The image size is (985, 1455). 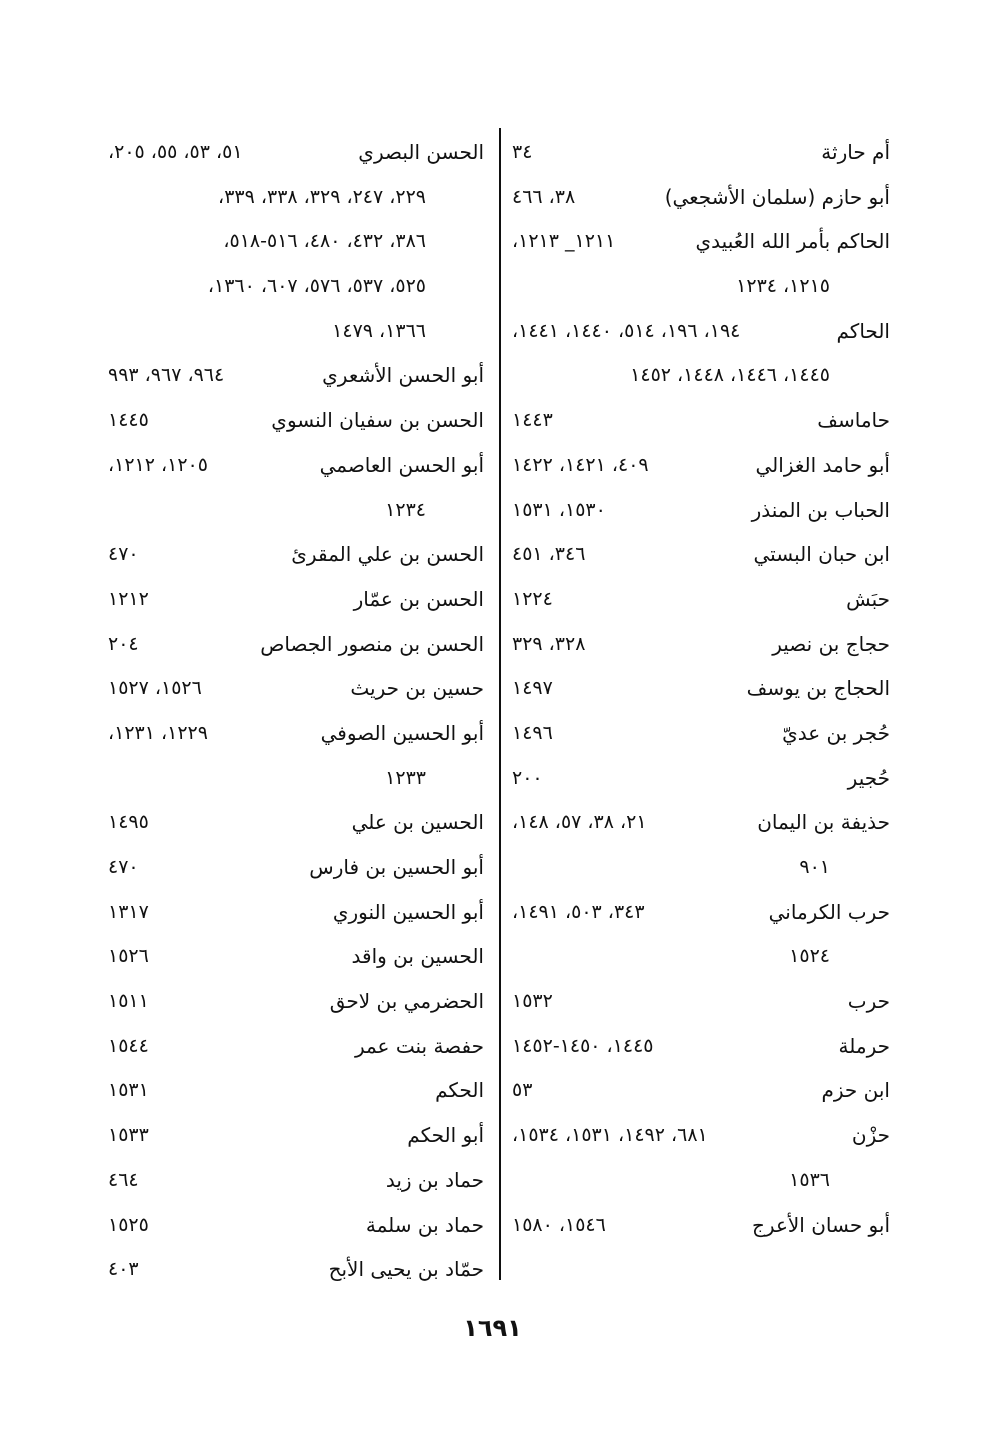 What do you see at coordinates (296, 1225) in the screenshot?
I see `index-entry: حماد بن سلمة ١٥٢٥` at bounding box center [296, 1225].